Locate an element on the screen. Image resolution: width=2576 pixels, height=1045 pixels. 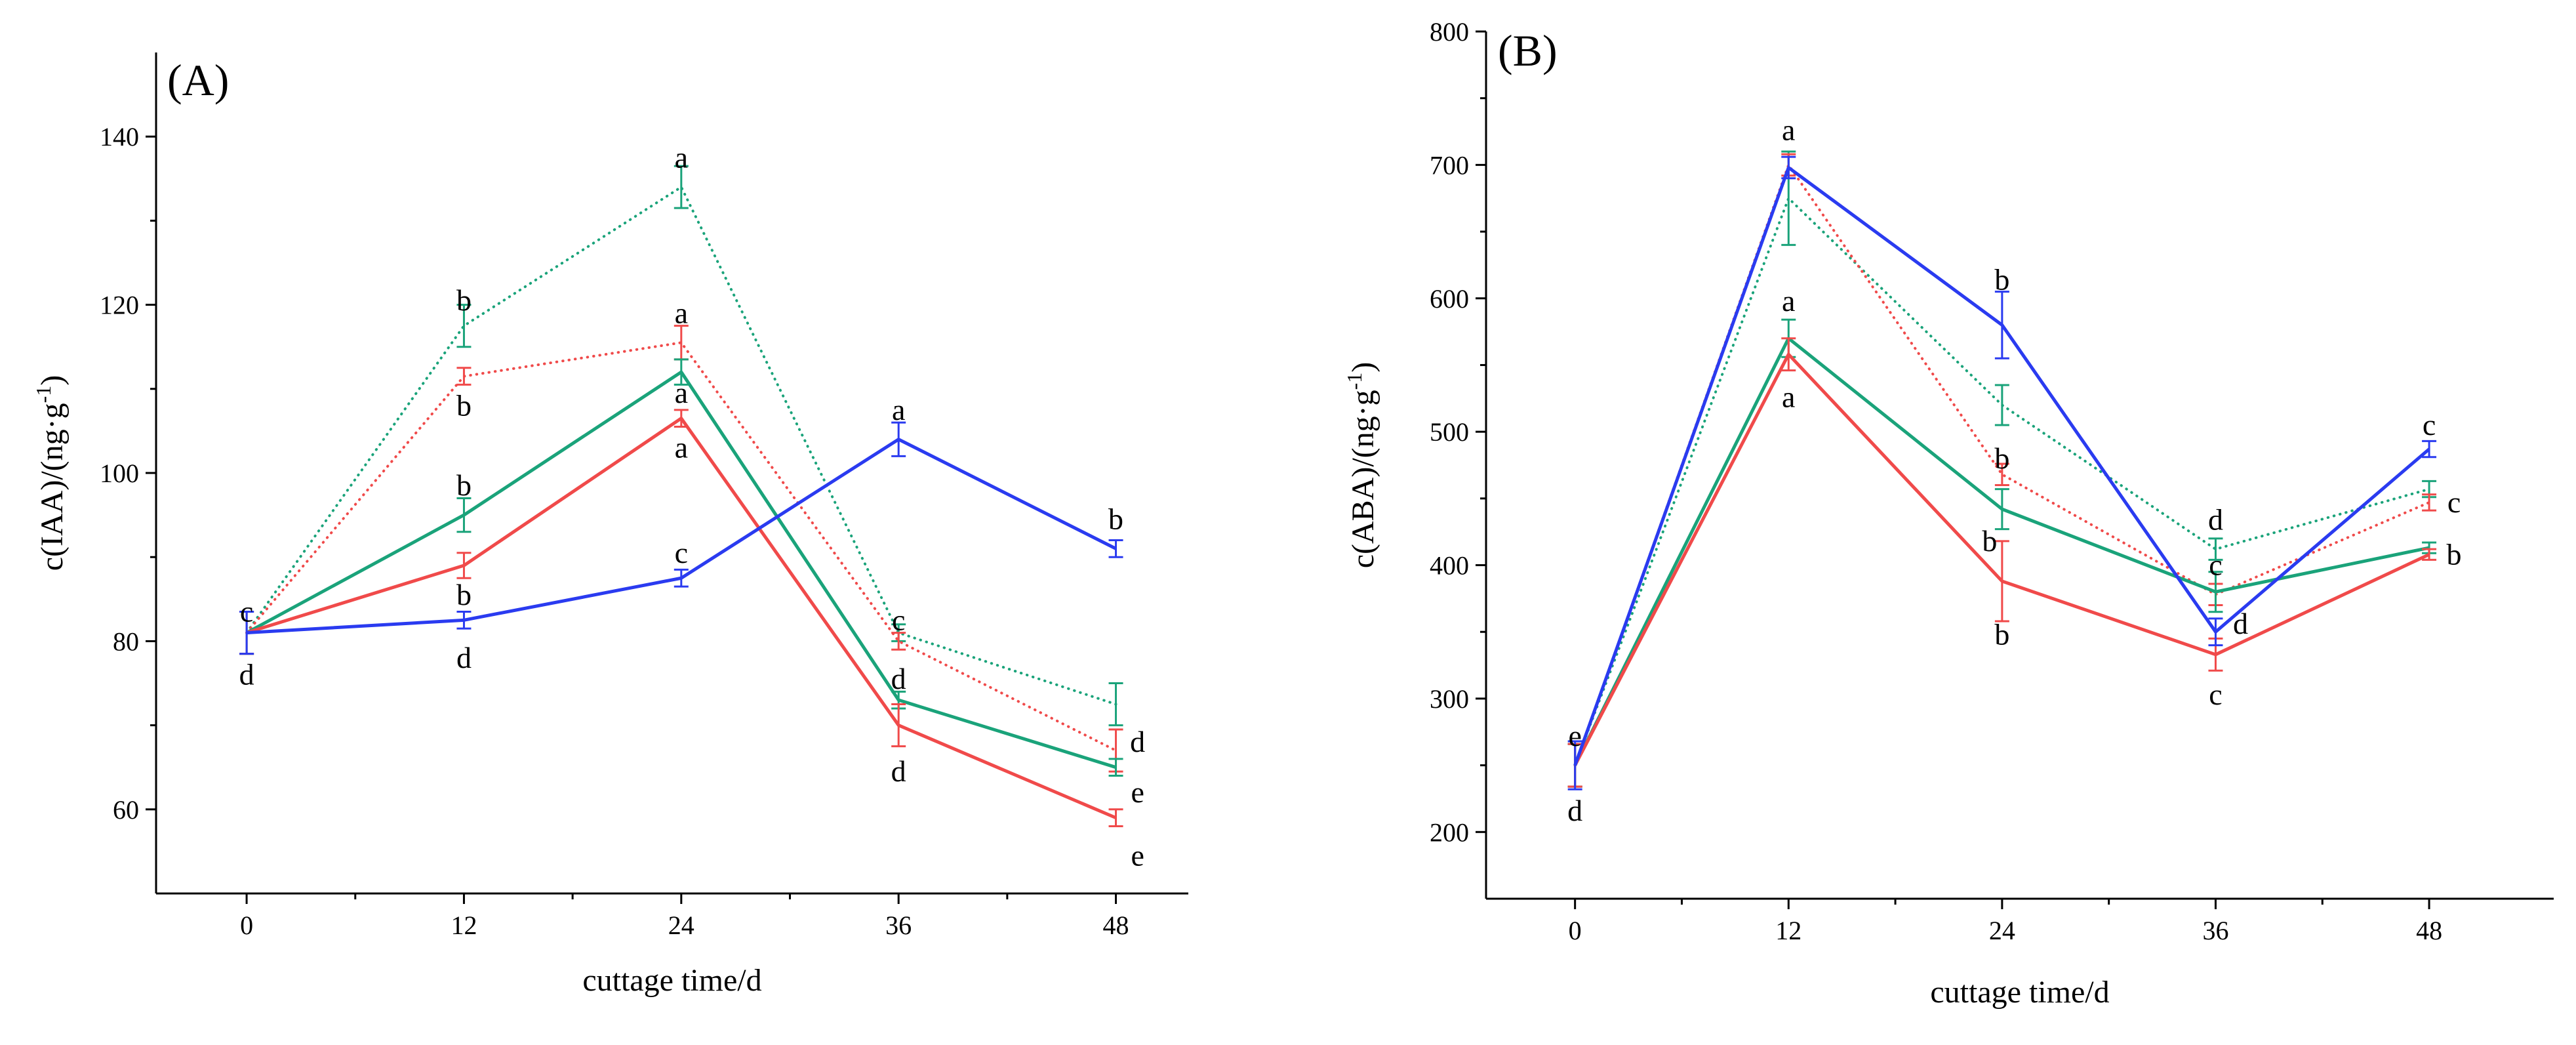
y-tick-label: 140 is located at coordinates (119, 137).